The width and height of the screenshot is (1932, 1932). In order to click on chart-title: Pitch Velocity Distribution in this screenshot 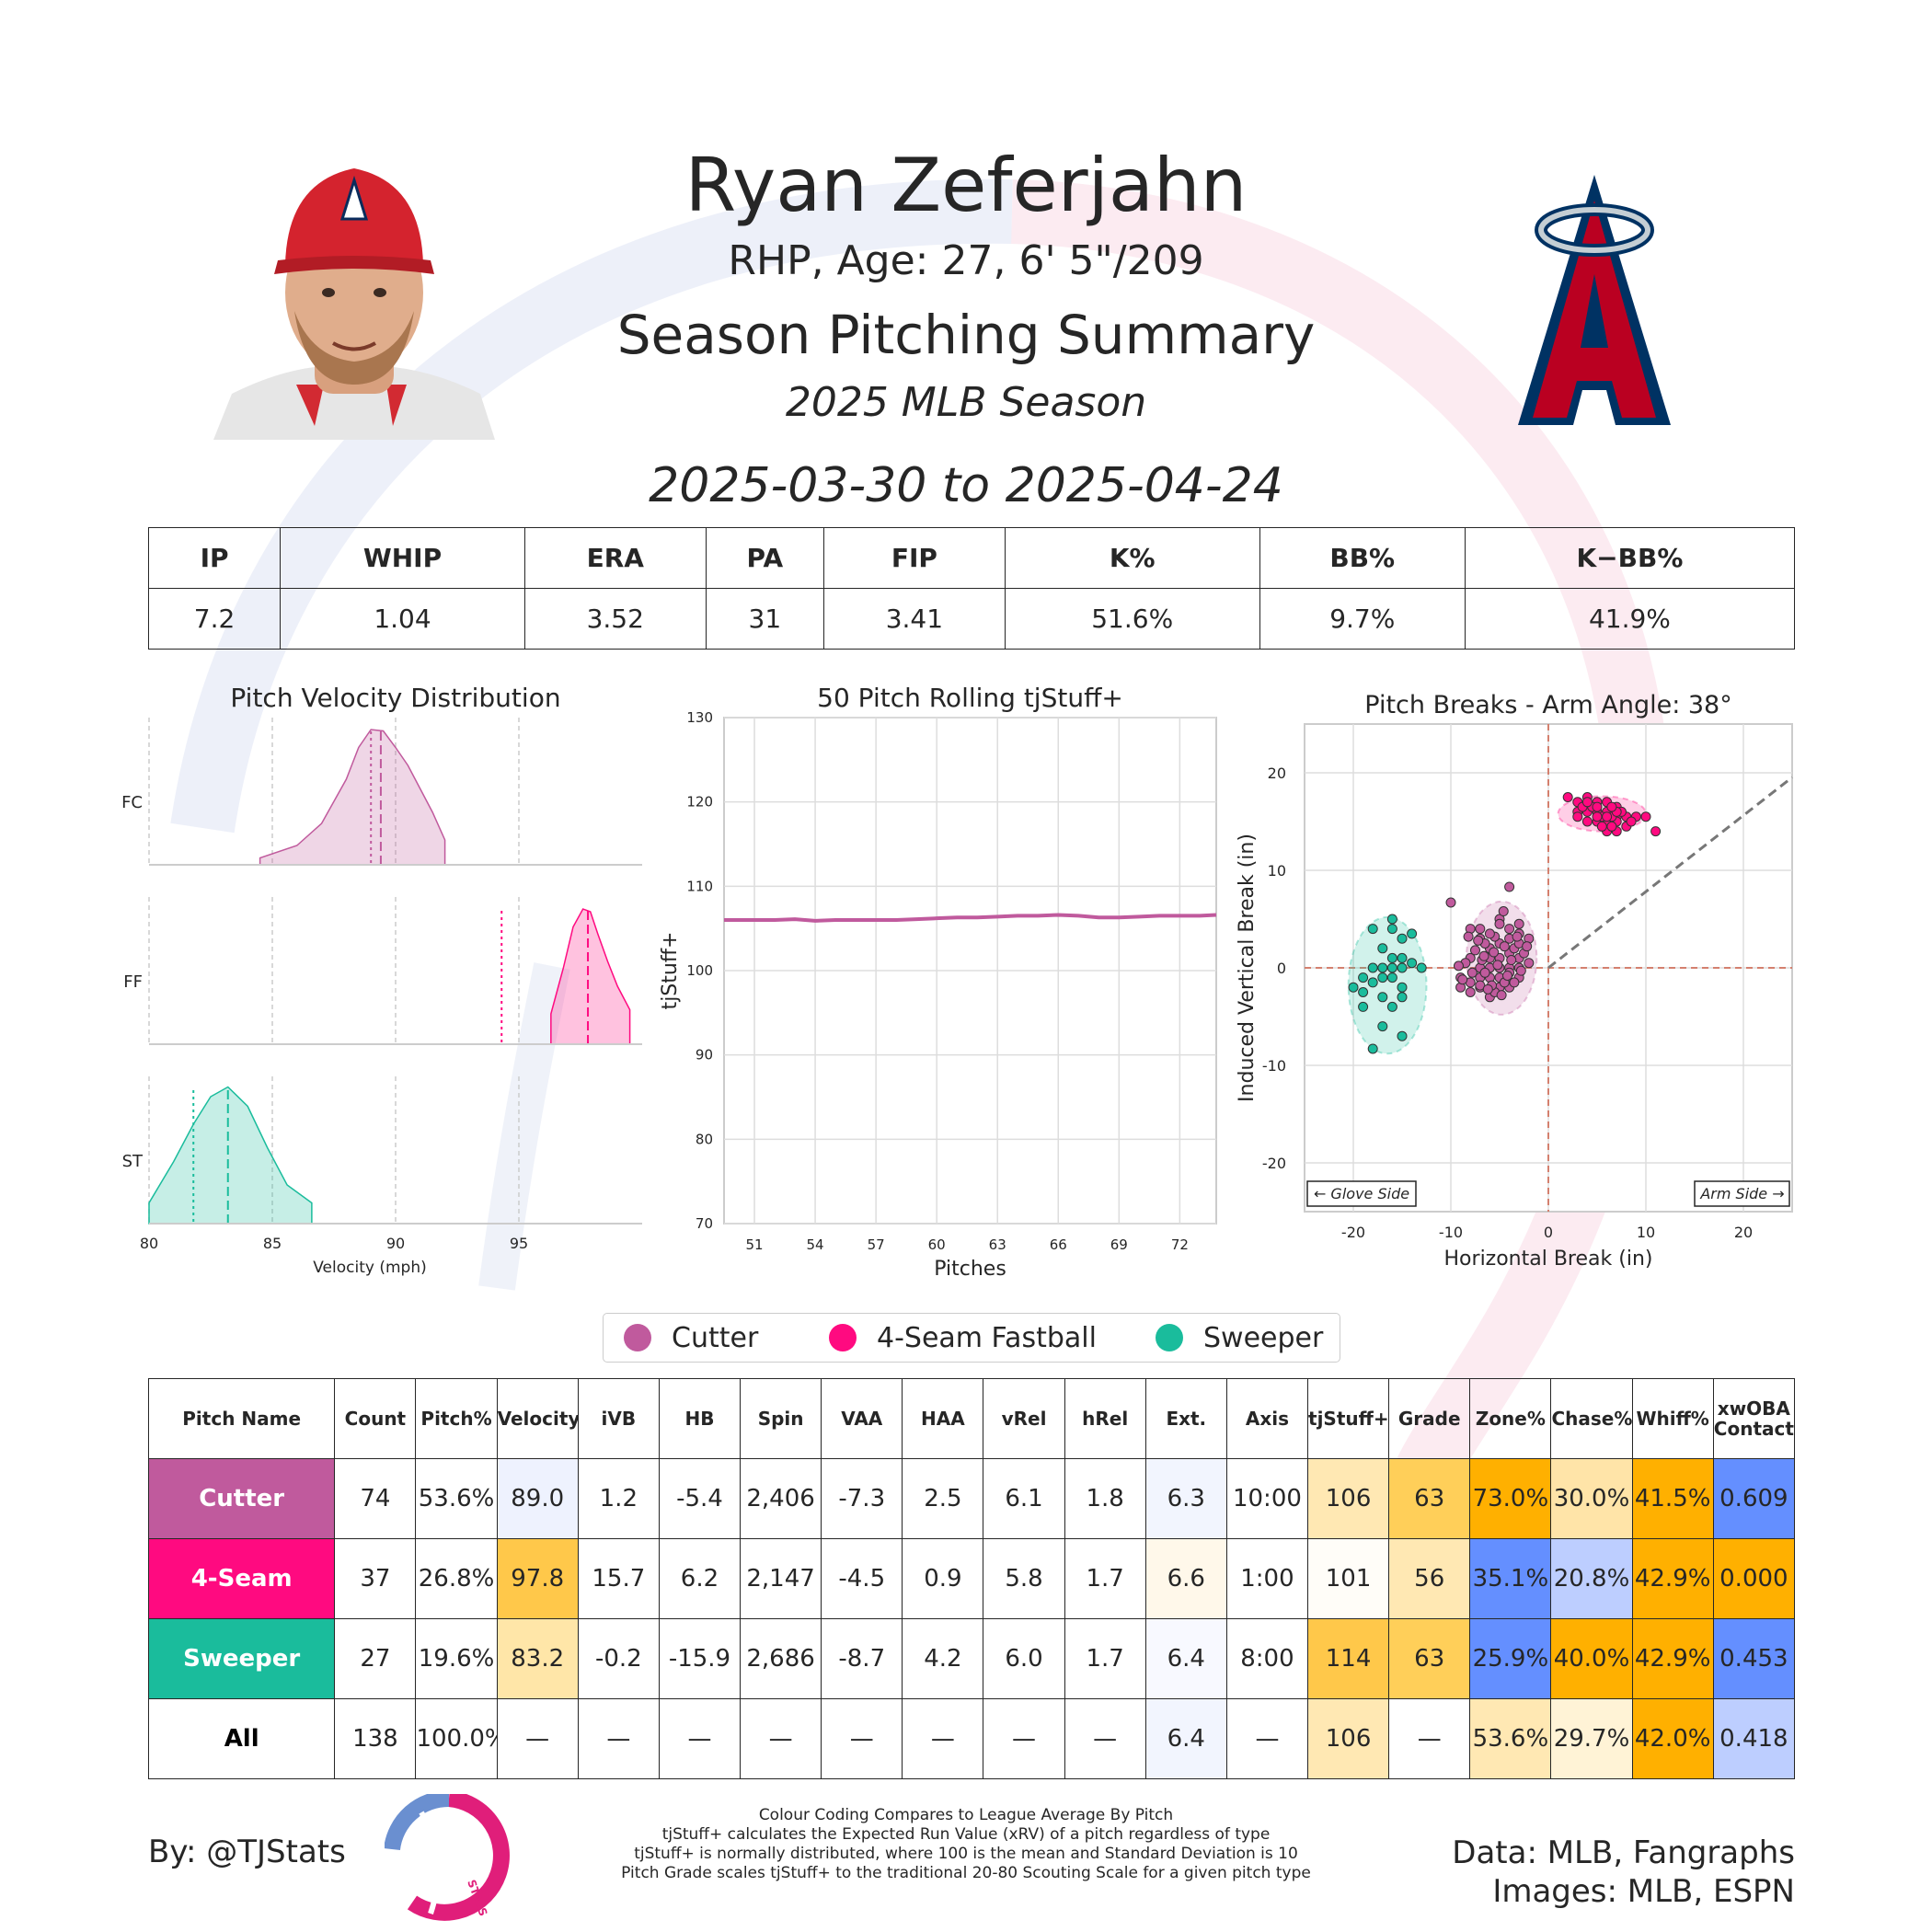, I will do `click(395, 698)`.